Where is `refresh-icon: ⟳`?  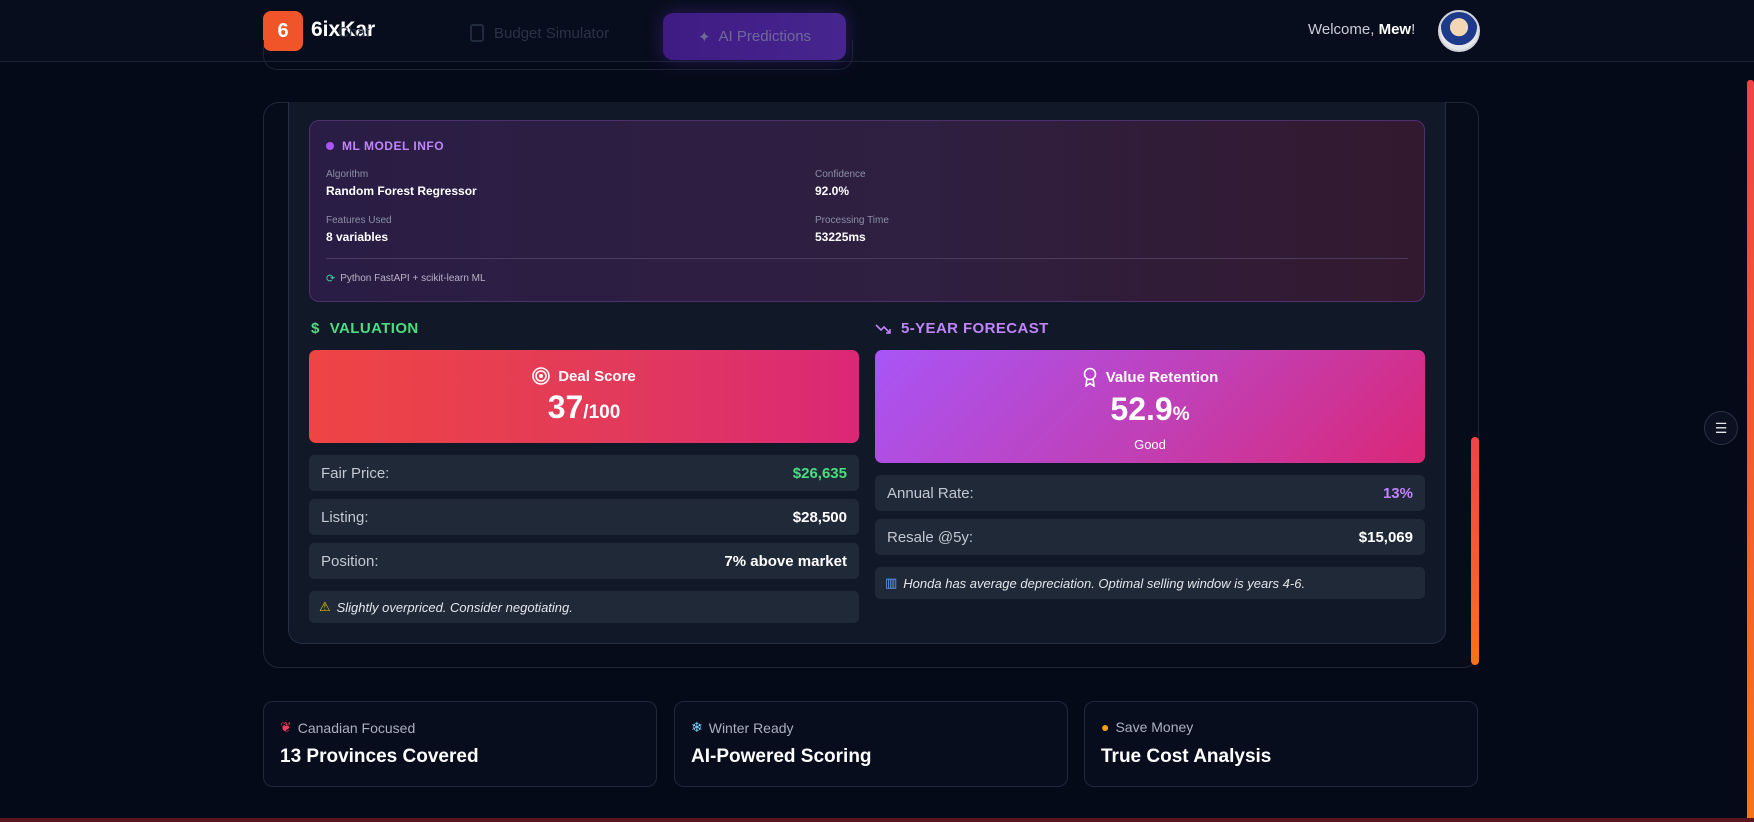 refresh-icon: ⟳ is located at coordinates (331, 279).